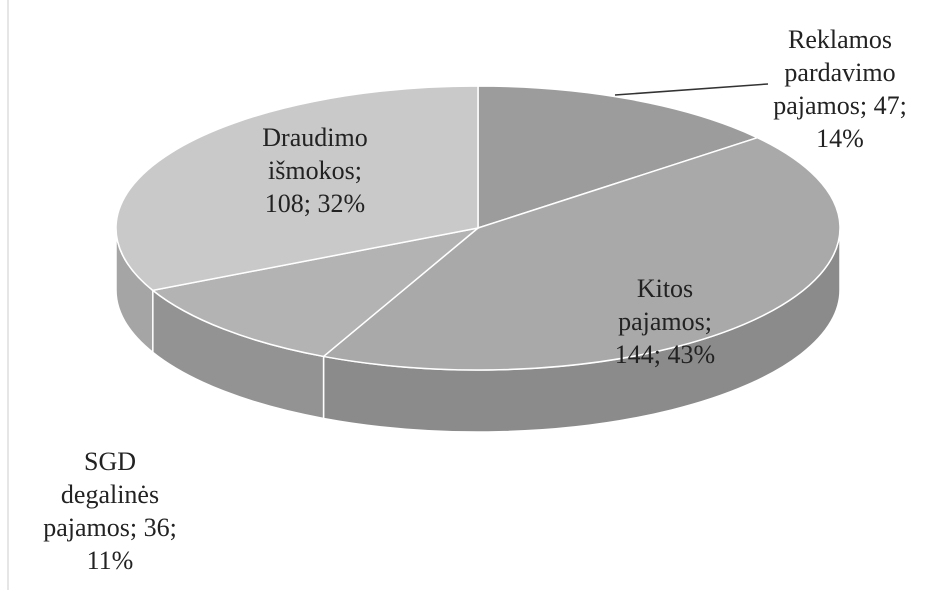 This screenshot has height=590, width=938. I want to click on data-label: Kitos pajamos; 144; 43%, so click(665, 321).